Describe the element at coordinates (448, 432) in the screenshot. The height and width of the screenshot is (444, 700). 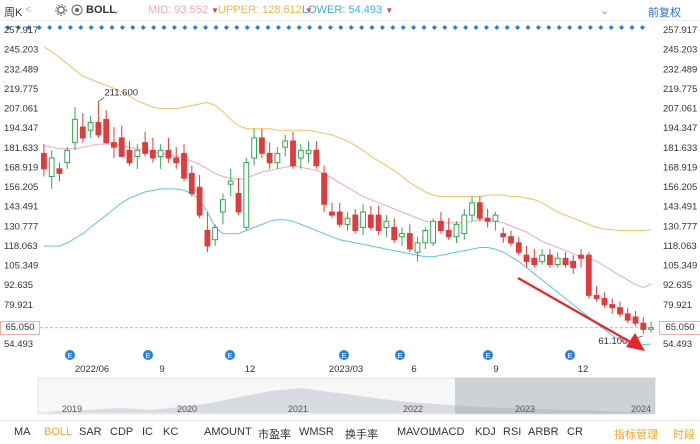
I see `tab-macd: MACD` at that location.